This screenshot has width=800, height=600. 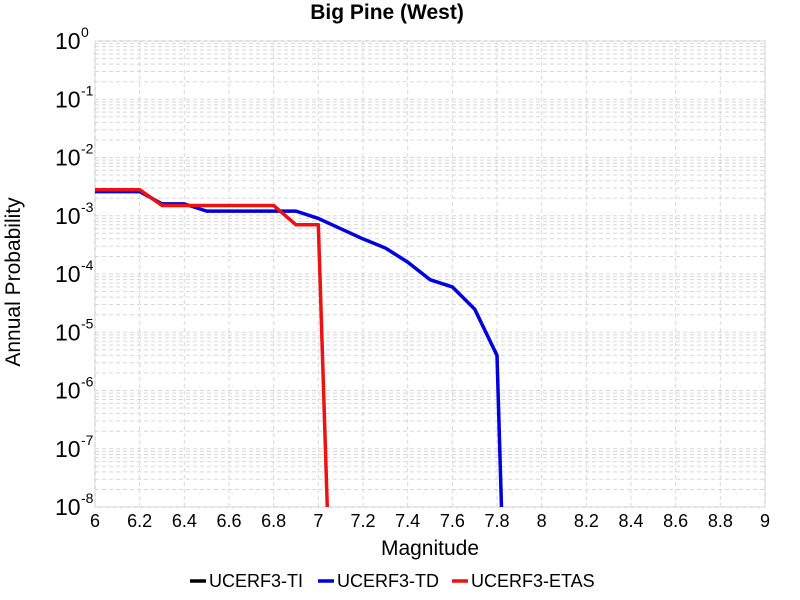 What do you see at coordinates (586, 521) in the screenshot?
I see `x-tick-label: 8.2` at bounding box center [586, 521].